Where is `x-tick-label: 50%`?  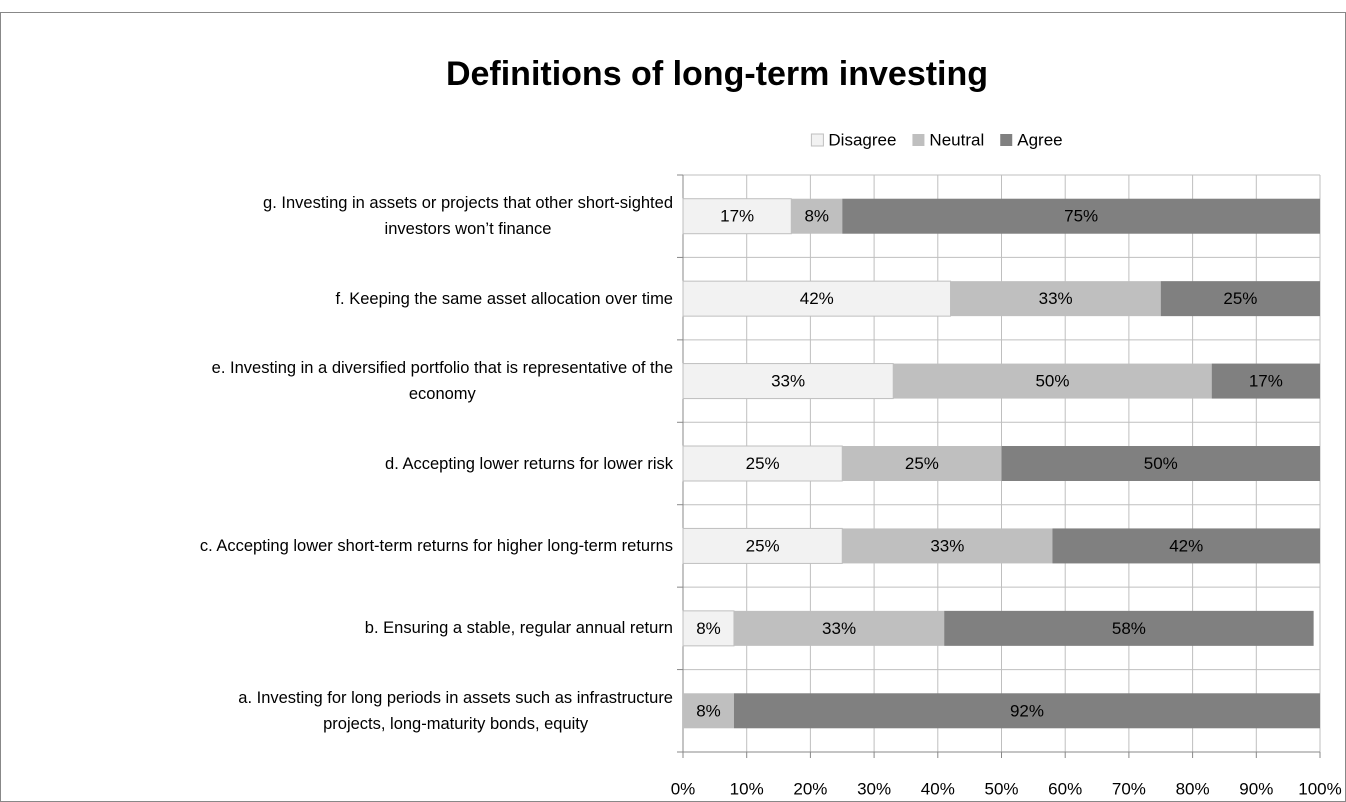
x-tick-label: 50% is located at coordinates (1001, 788).